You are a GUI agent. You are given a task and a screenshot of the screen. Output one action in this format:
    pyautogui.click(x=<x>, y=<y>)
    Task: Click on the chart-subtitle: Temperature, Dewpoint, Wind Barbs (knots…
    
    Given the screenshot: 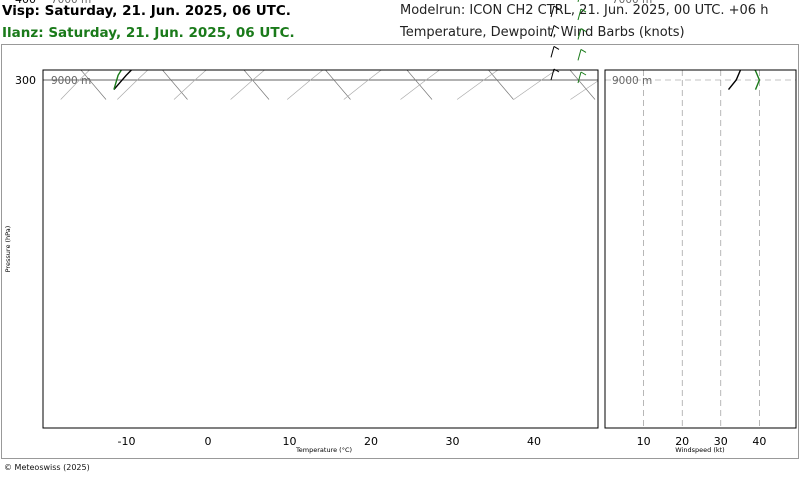 What is the action you would take?
    pyautogui.click(x=542, y=32)
    